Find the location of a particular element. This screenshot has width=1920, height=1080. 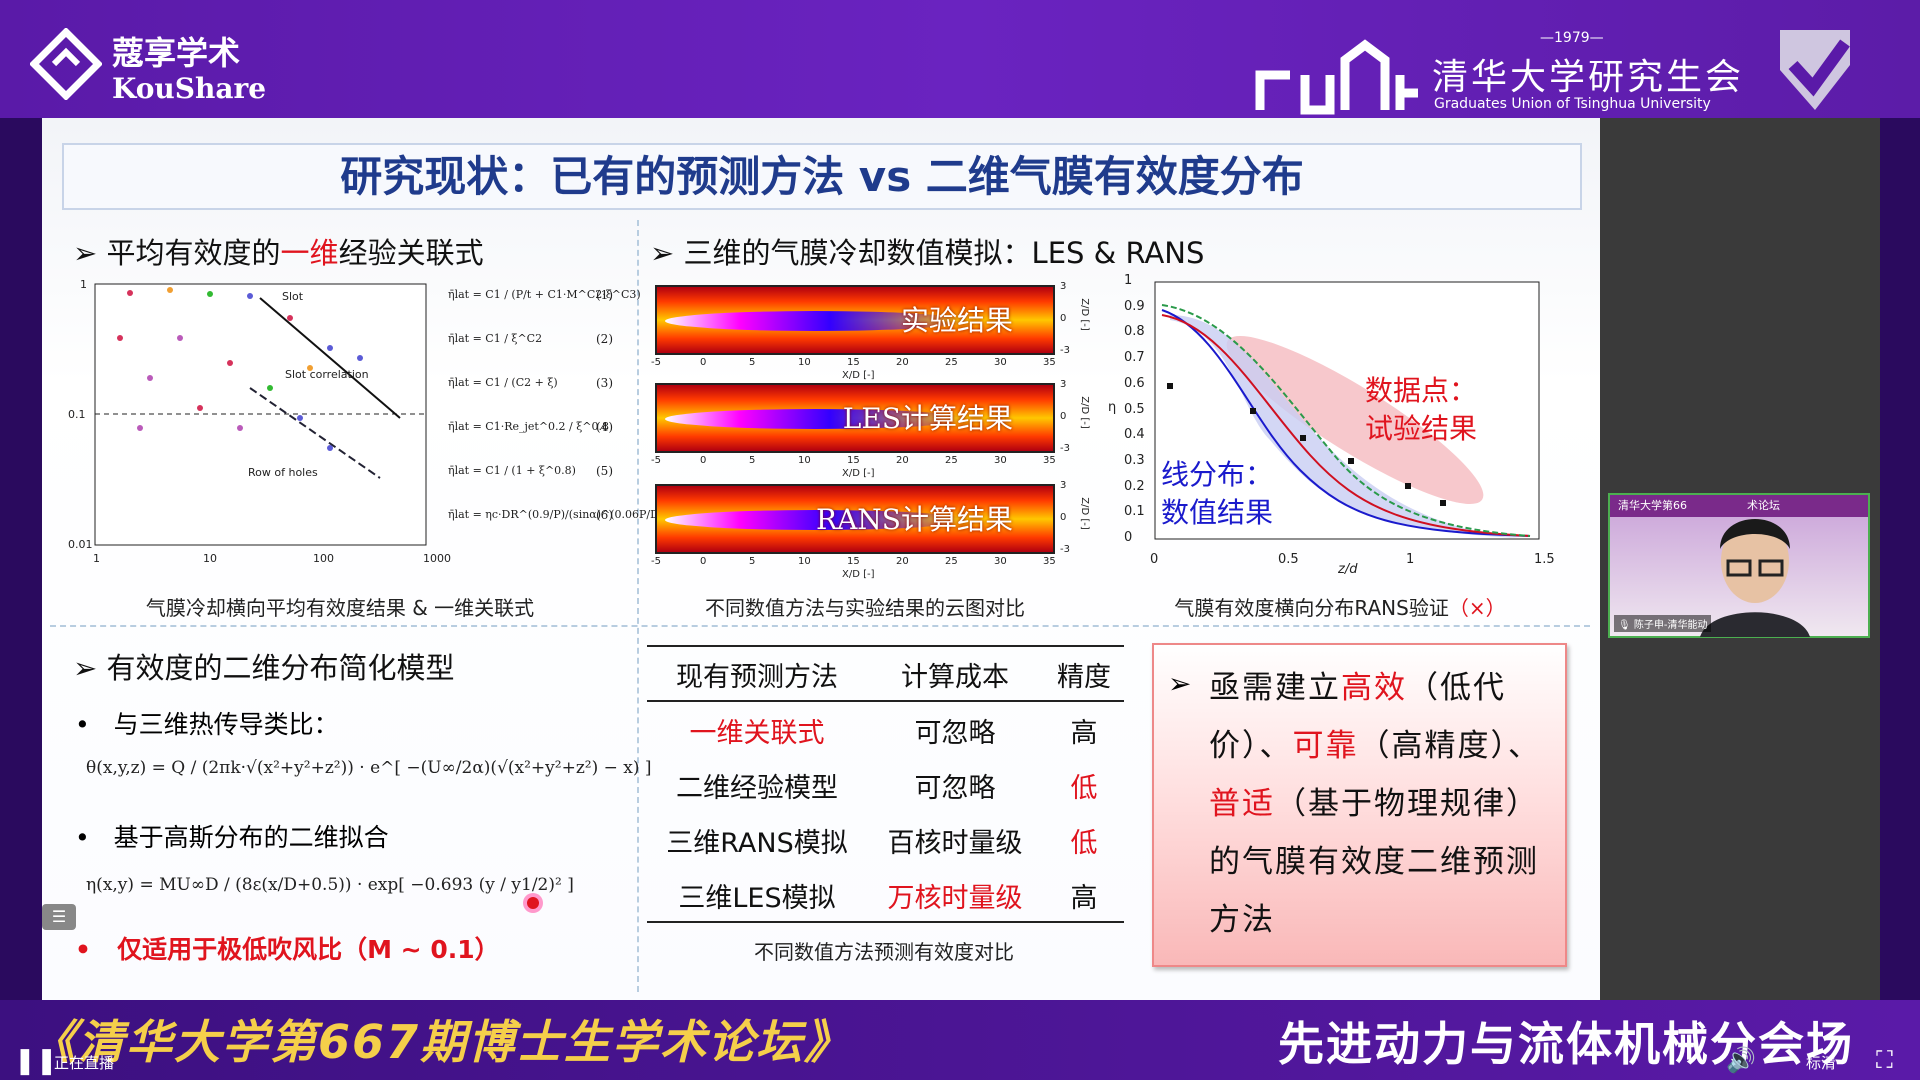

heading-text: 平均有效度的 is located at coordinates (193, 253).